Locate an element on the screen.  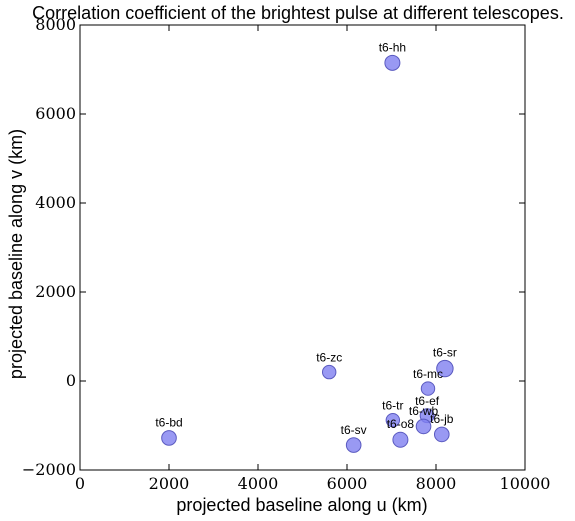
y-tick-label: 4000 is located at coordinates (55, 202).